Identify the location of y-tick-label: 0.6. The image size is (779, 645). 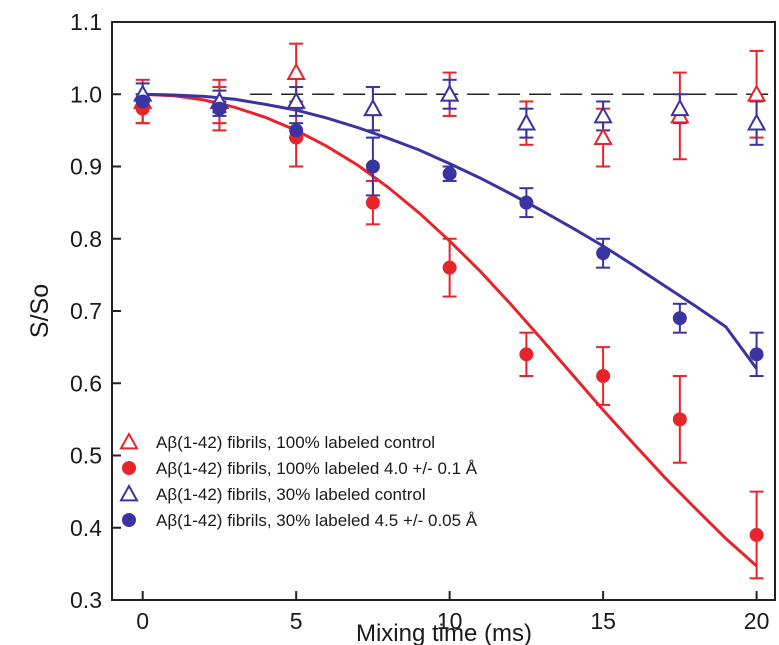
(86, 383).